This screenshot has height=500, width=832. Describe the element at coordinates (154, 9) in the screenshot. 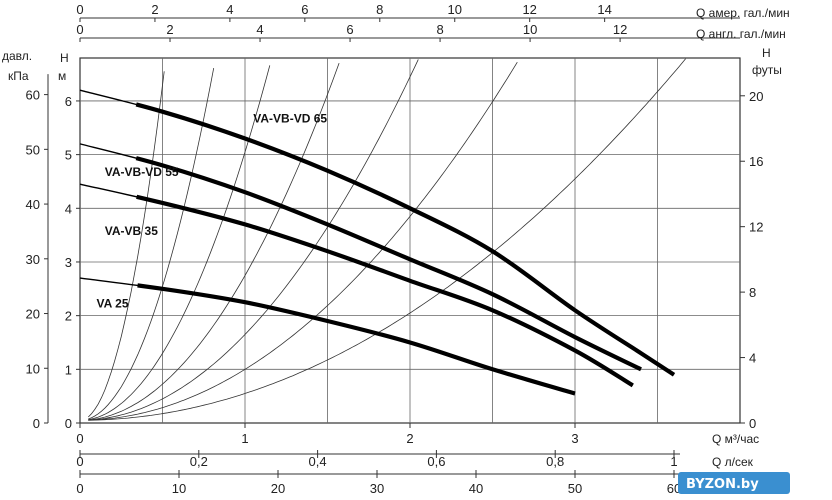

I see `top-us-tick-label: 2` at that location.